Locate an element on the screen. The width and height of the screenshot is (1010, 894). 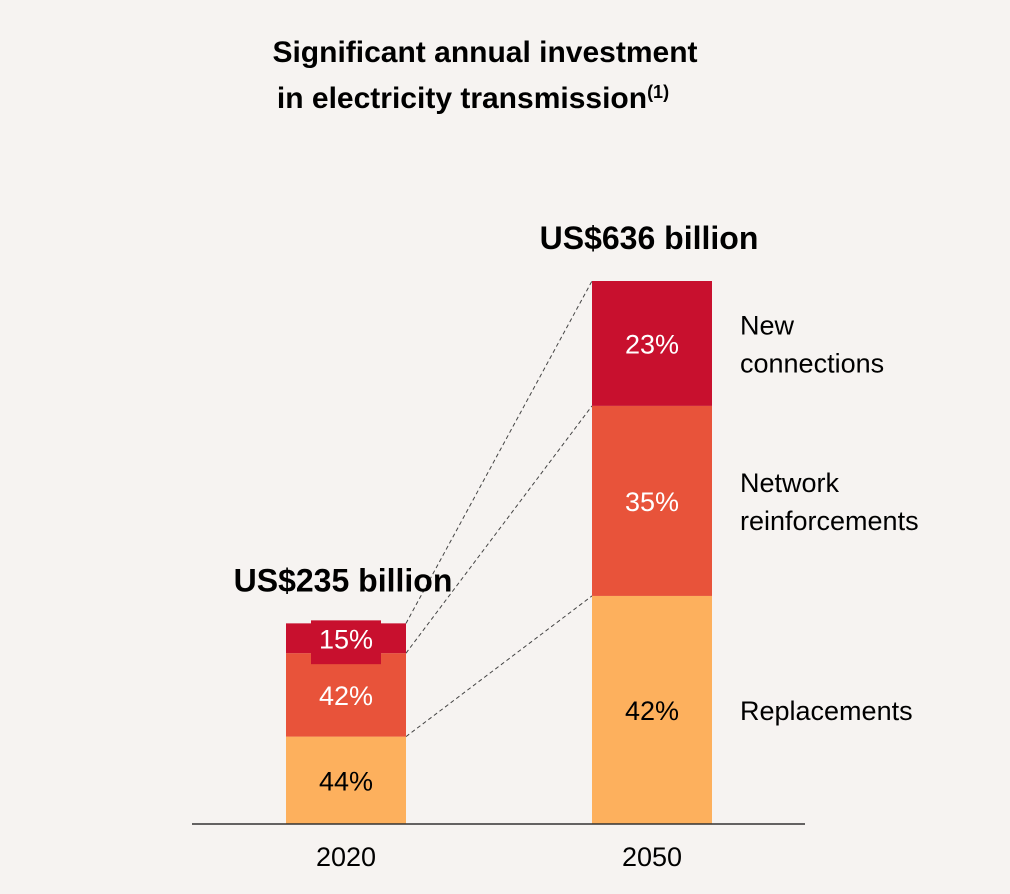
x-tick-labels: 2020 2050 is located at coordinates (499, 857).